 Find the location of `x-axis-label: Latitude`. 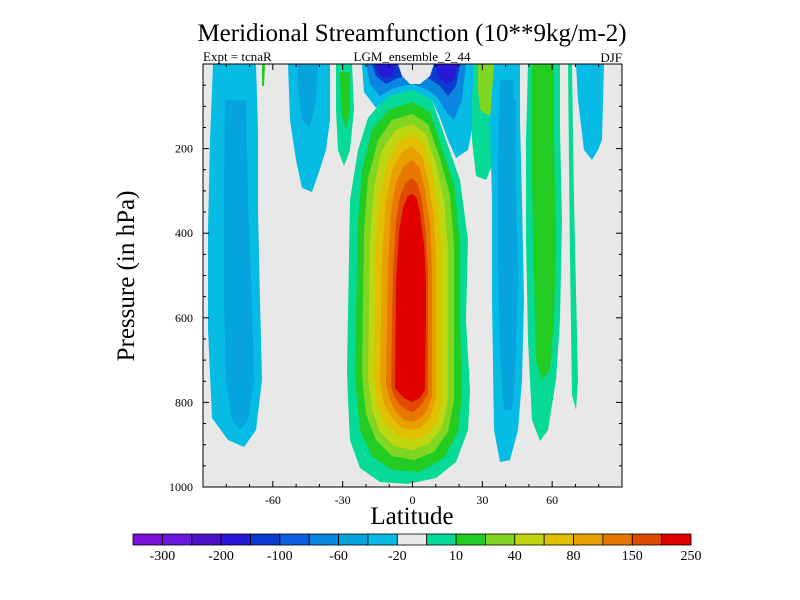

x-axis-label: Latitude is located at coordinates (411, 516).